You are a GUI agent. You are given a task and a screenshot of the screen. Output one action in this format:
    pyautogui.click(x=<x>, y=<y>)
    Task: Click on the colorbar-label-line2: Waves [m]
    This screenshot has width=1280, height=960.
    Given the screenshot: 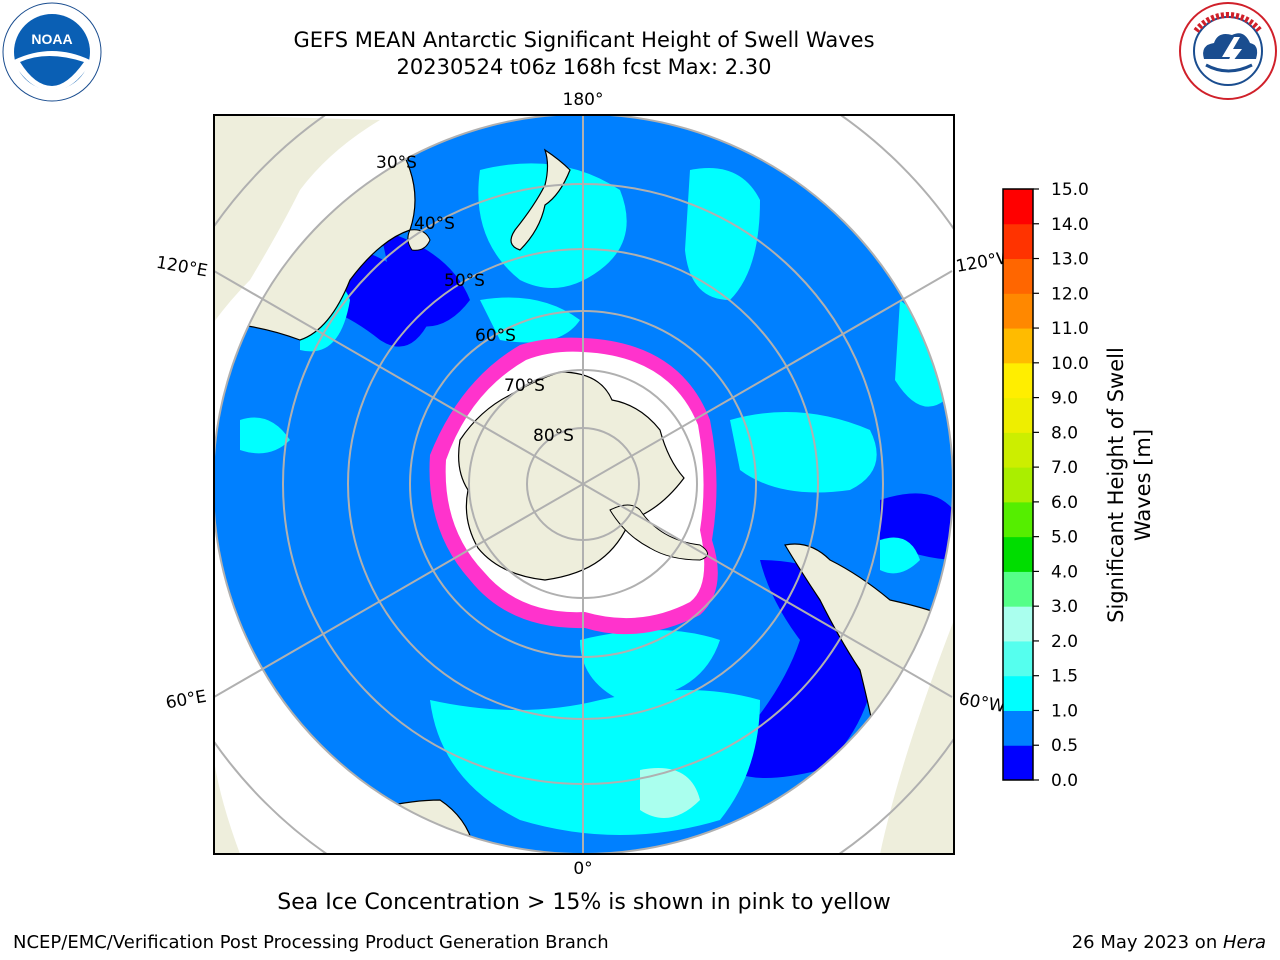 What is the action you would take?
    pyautogui.click(x=1143, y=485)
    